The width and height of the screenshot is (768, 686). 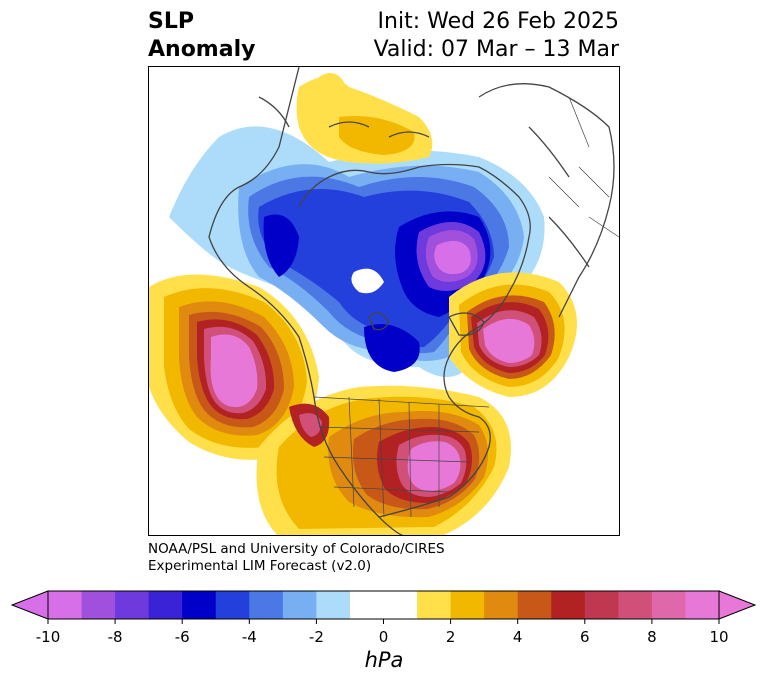 I want to click on colorbar, so click(x=383, y=607).